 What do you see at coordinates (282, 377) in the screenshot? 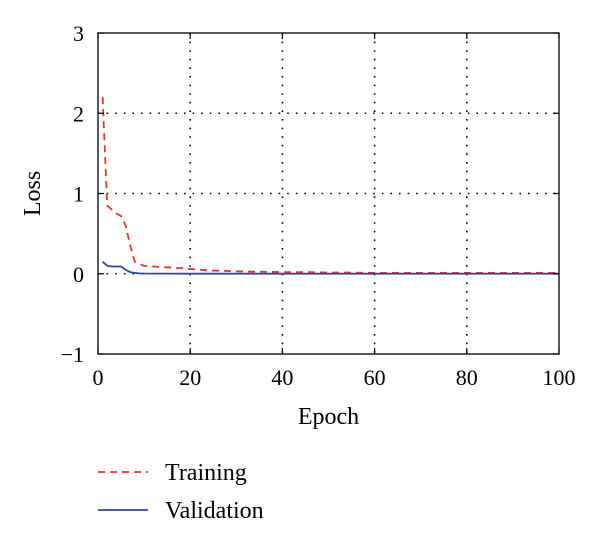
I see `x-tick-label: 40` at bounding box center [282, 377].